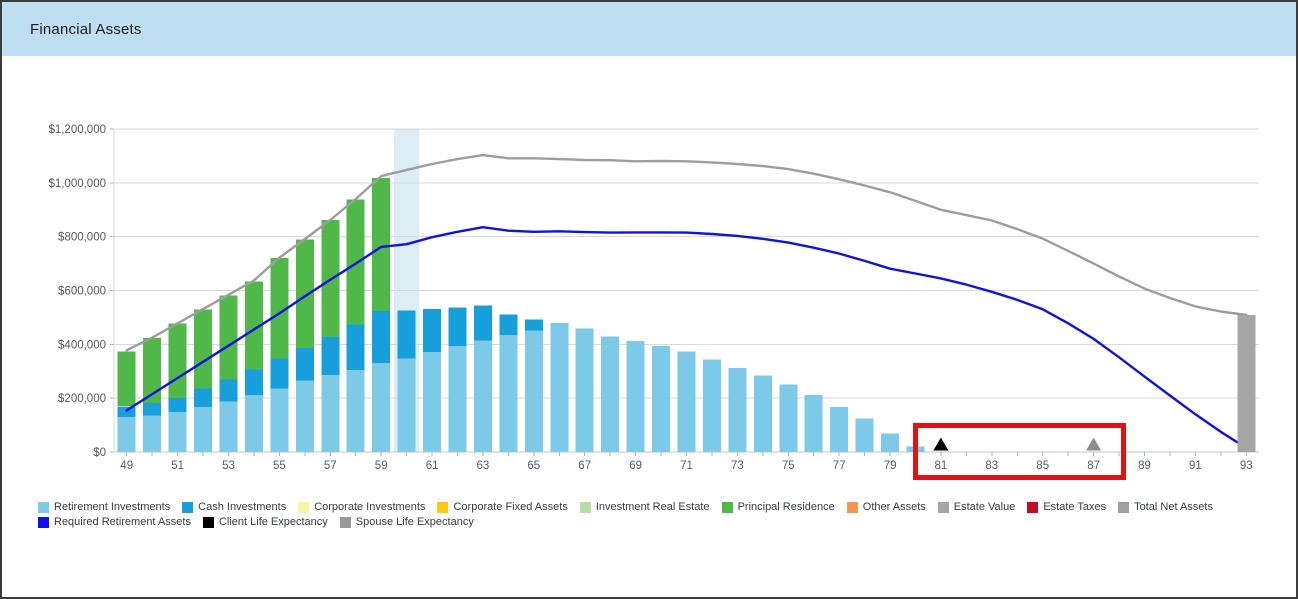 The width and height of the screenshot is (1298, 599). What do you see at coordinates (510, 507) in the screenshot?
I see `legend-label: Corporate Fixed Assets` at bounding box center [510, 507].